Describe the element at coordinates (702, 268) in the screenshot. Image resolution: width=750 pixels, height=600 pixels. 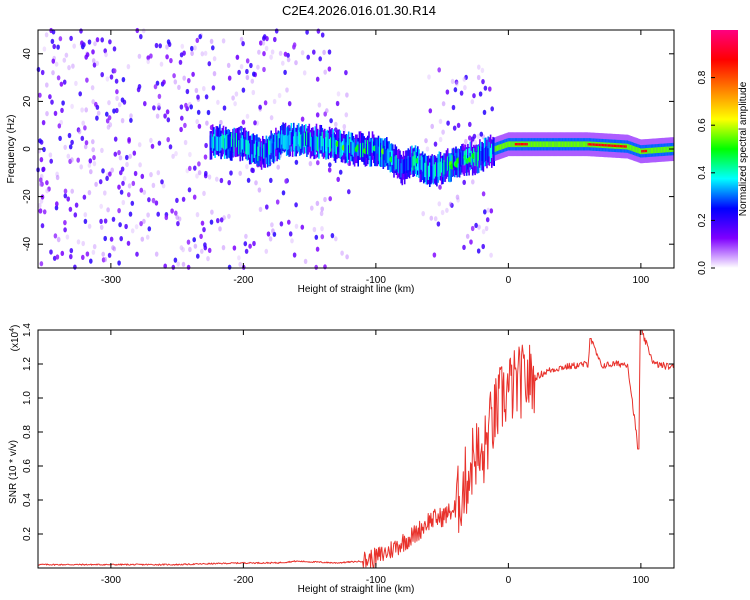
I see `colorbar-tick-label: 0.0` at that location.